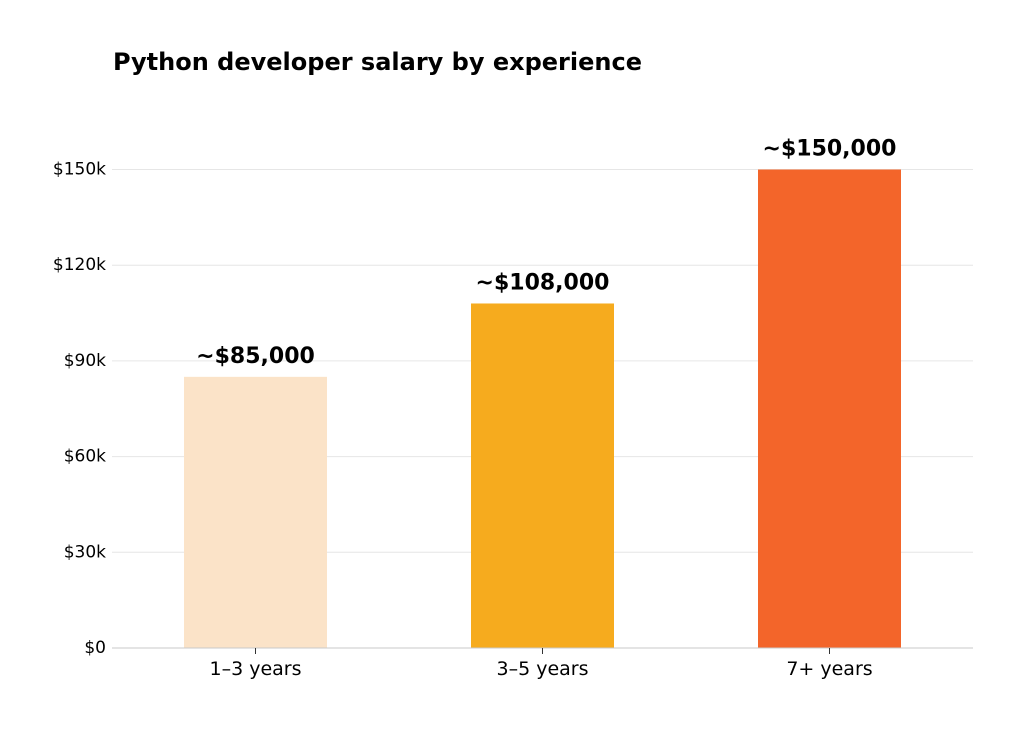  I want to click on y-tick-label: $0, so click(95, 648).